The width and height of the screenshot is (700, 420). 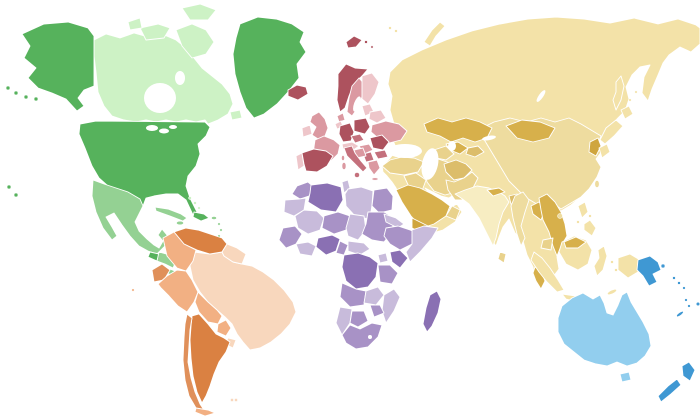 I want to click on island-corsica, so click(x=343, y=158).